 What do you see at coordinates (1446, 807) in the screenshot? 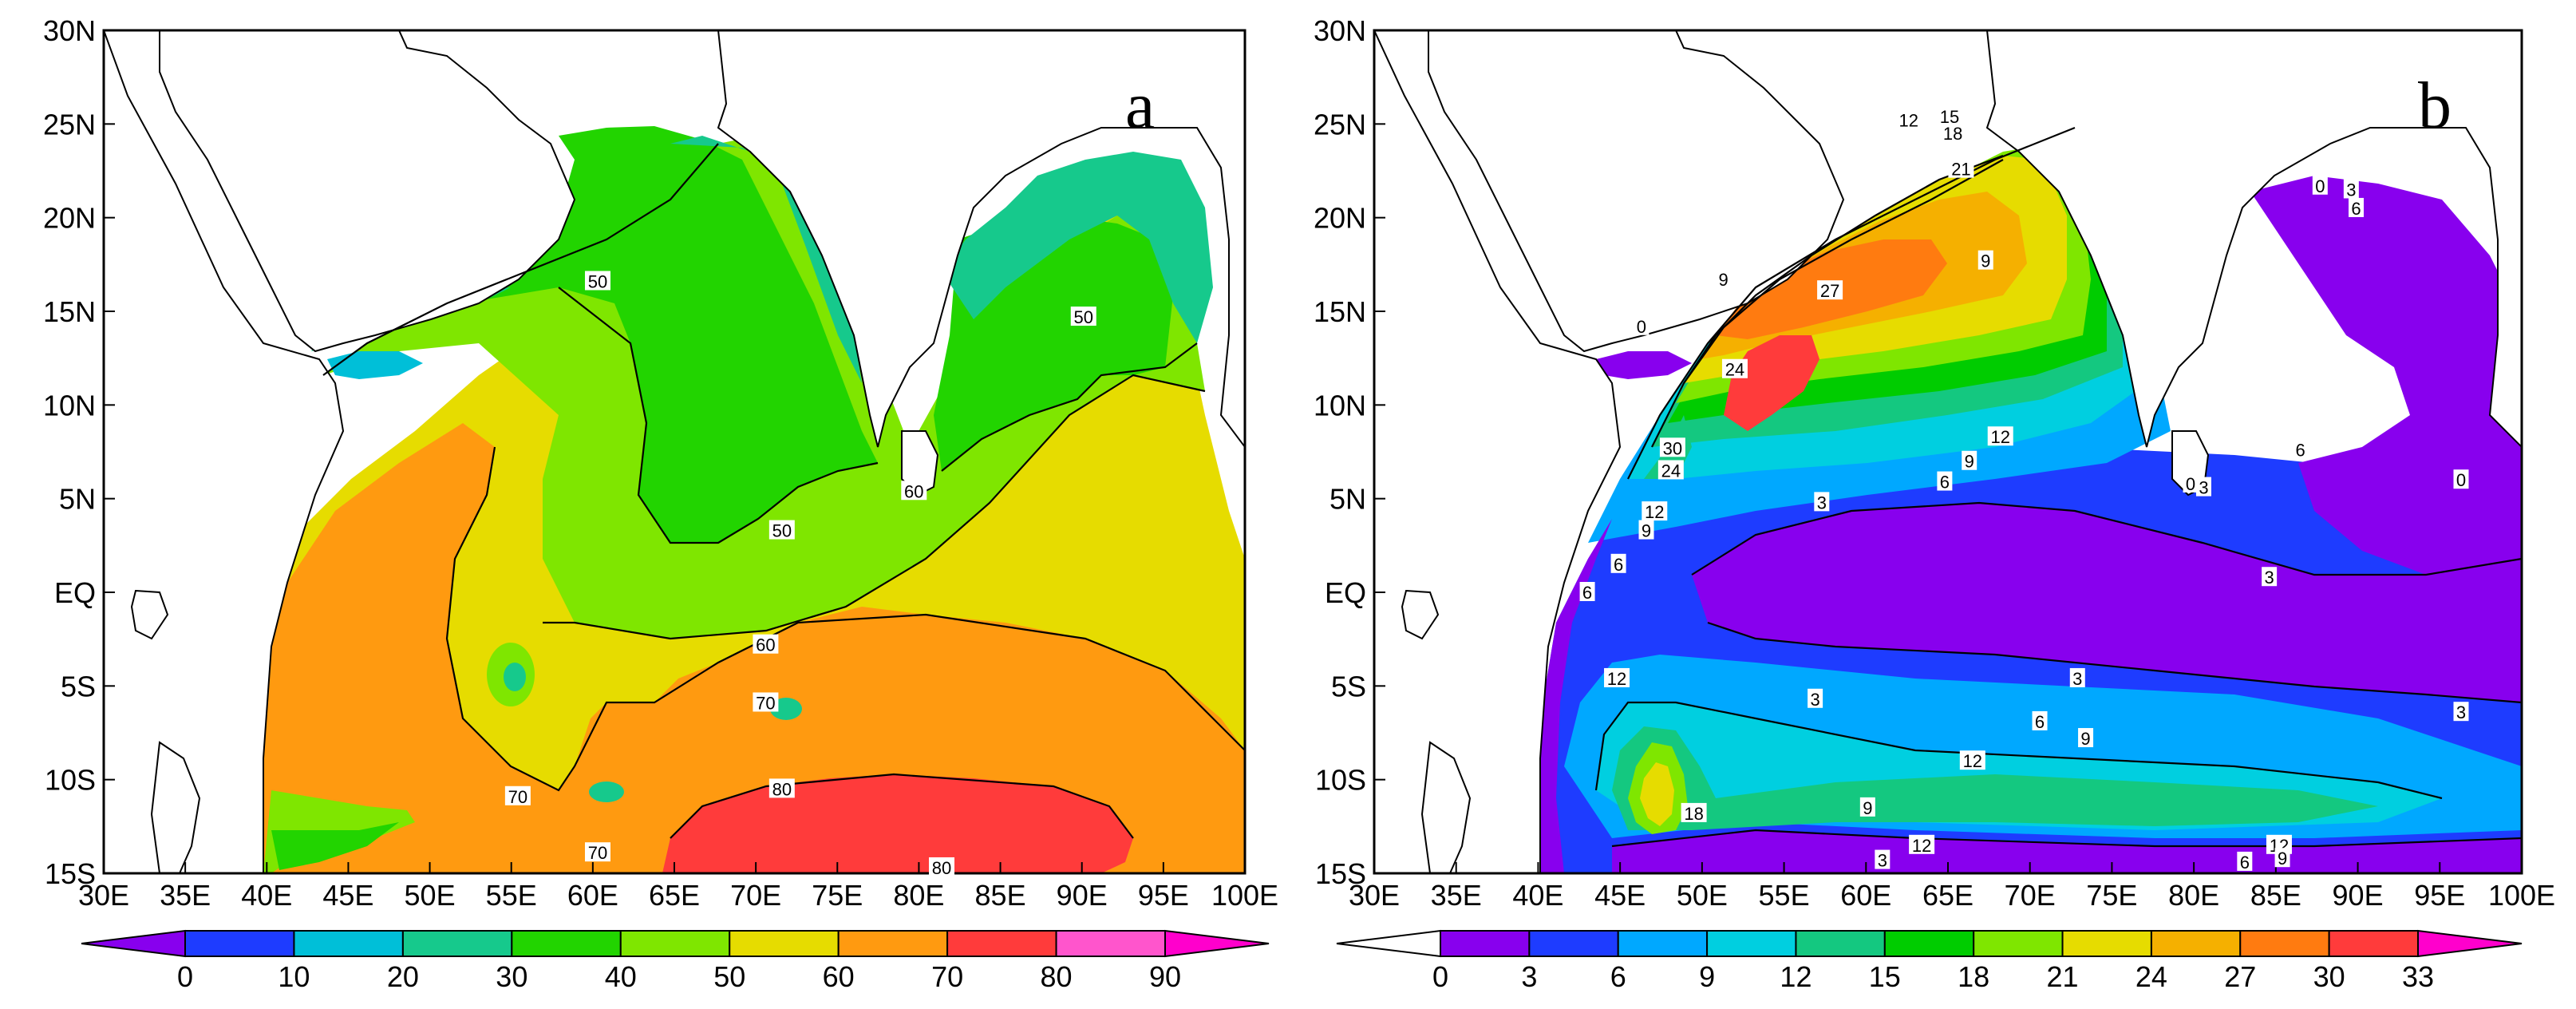
I see `b-land-madagascar` at bounding box center [1446, 807].